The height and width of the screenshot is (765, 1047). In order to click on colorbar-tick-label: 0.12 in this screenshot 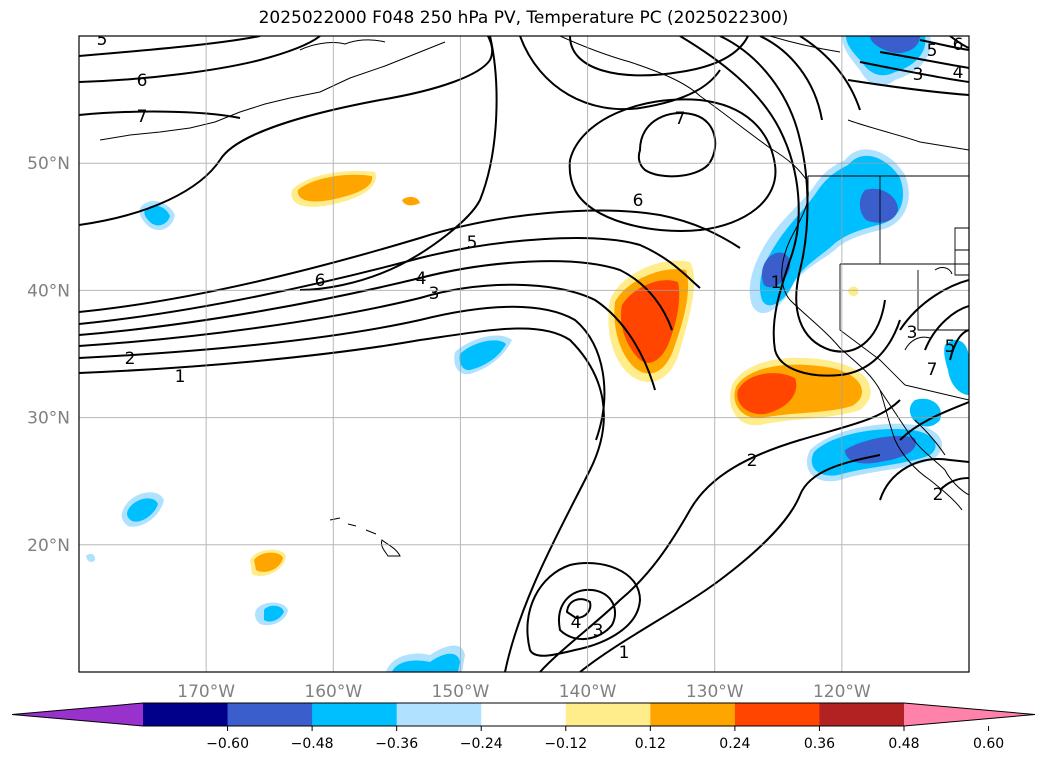, I will do `click(650, 744)`.